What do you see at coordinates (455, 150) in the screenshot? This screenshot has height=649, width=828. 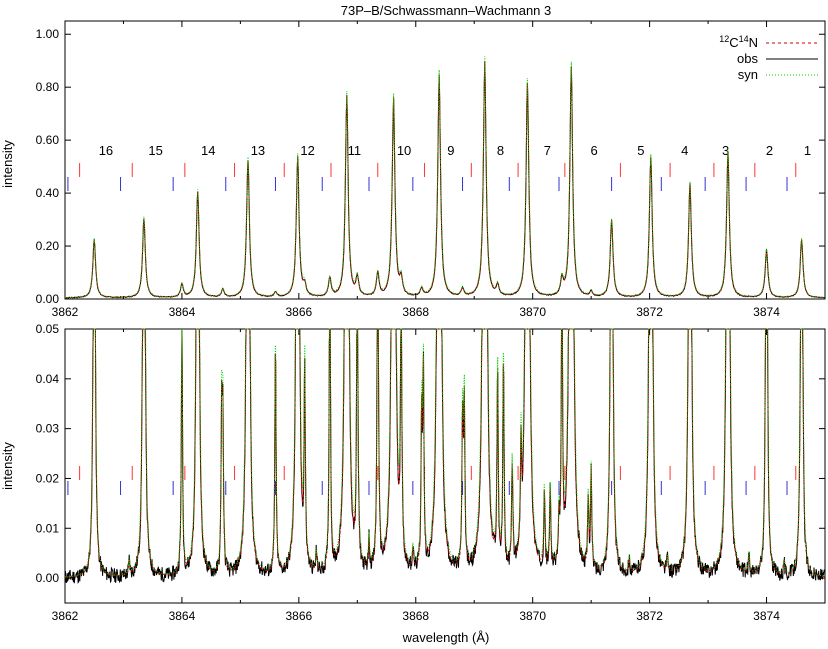 I see `band-labels: 16 15 14 13 12 11 10 9 8 7 6 5 4 3 2 1` at bounding box center [455, 150].